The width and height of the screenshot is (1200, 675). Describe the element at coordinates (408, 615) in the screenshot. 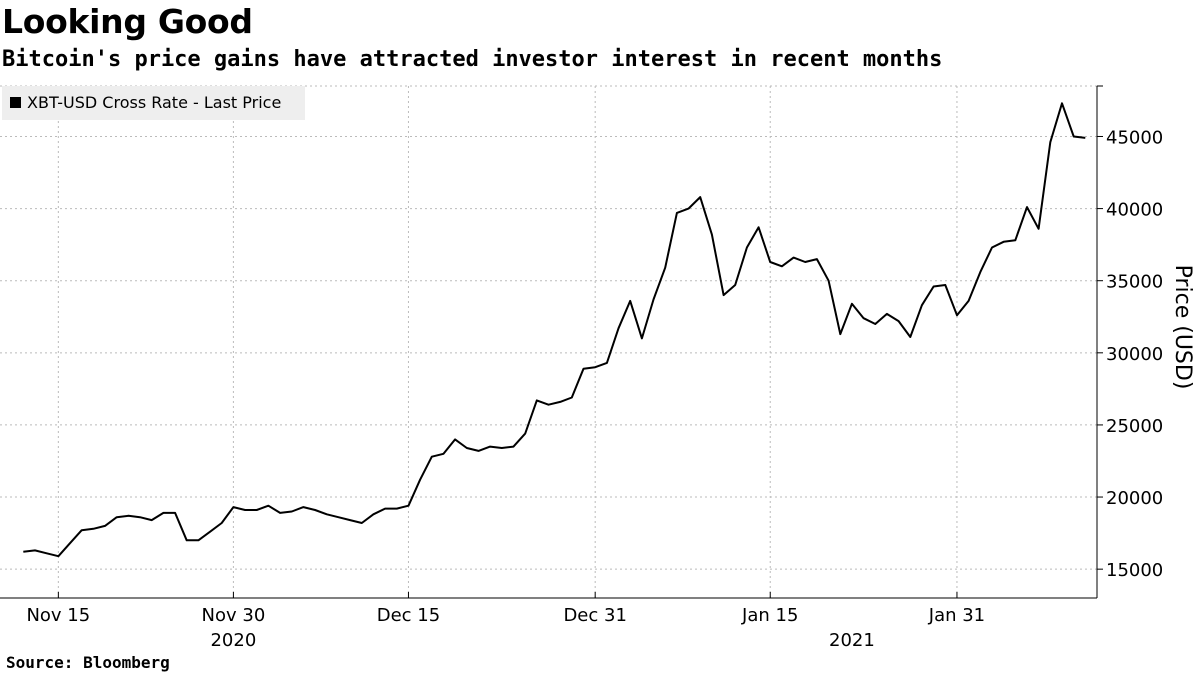

I see `x-tick-label: Dec 15` at that location.